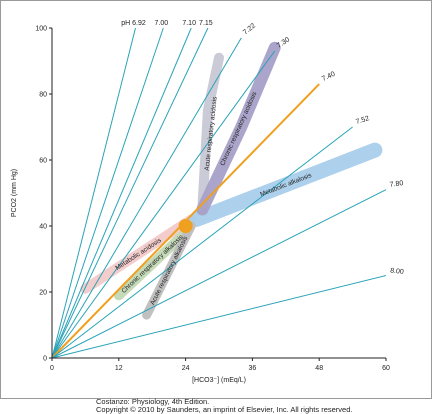 The image size is (432, 414). What do you see at coordinates (45, 359) in the screenshot?
I see `y-tick-label-0: 0` at bounding box center [45, 359].